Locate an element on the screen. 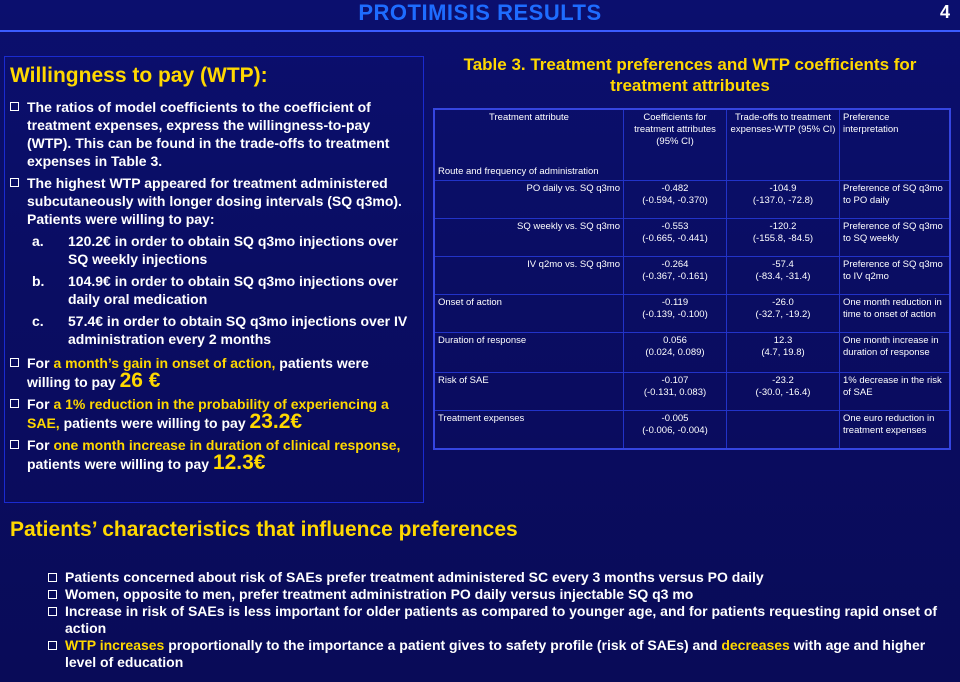 The height and width of the screenshot is (682, 960). interpretation-cell: Preference of SQ q3mo to IV q2mo is located at coordinates (895, 275).